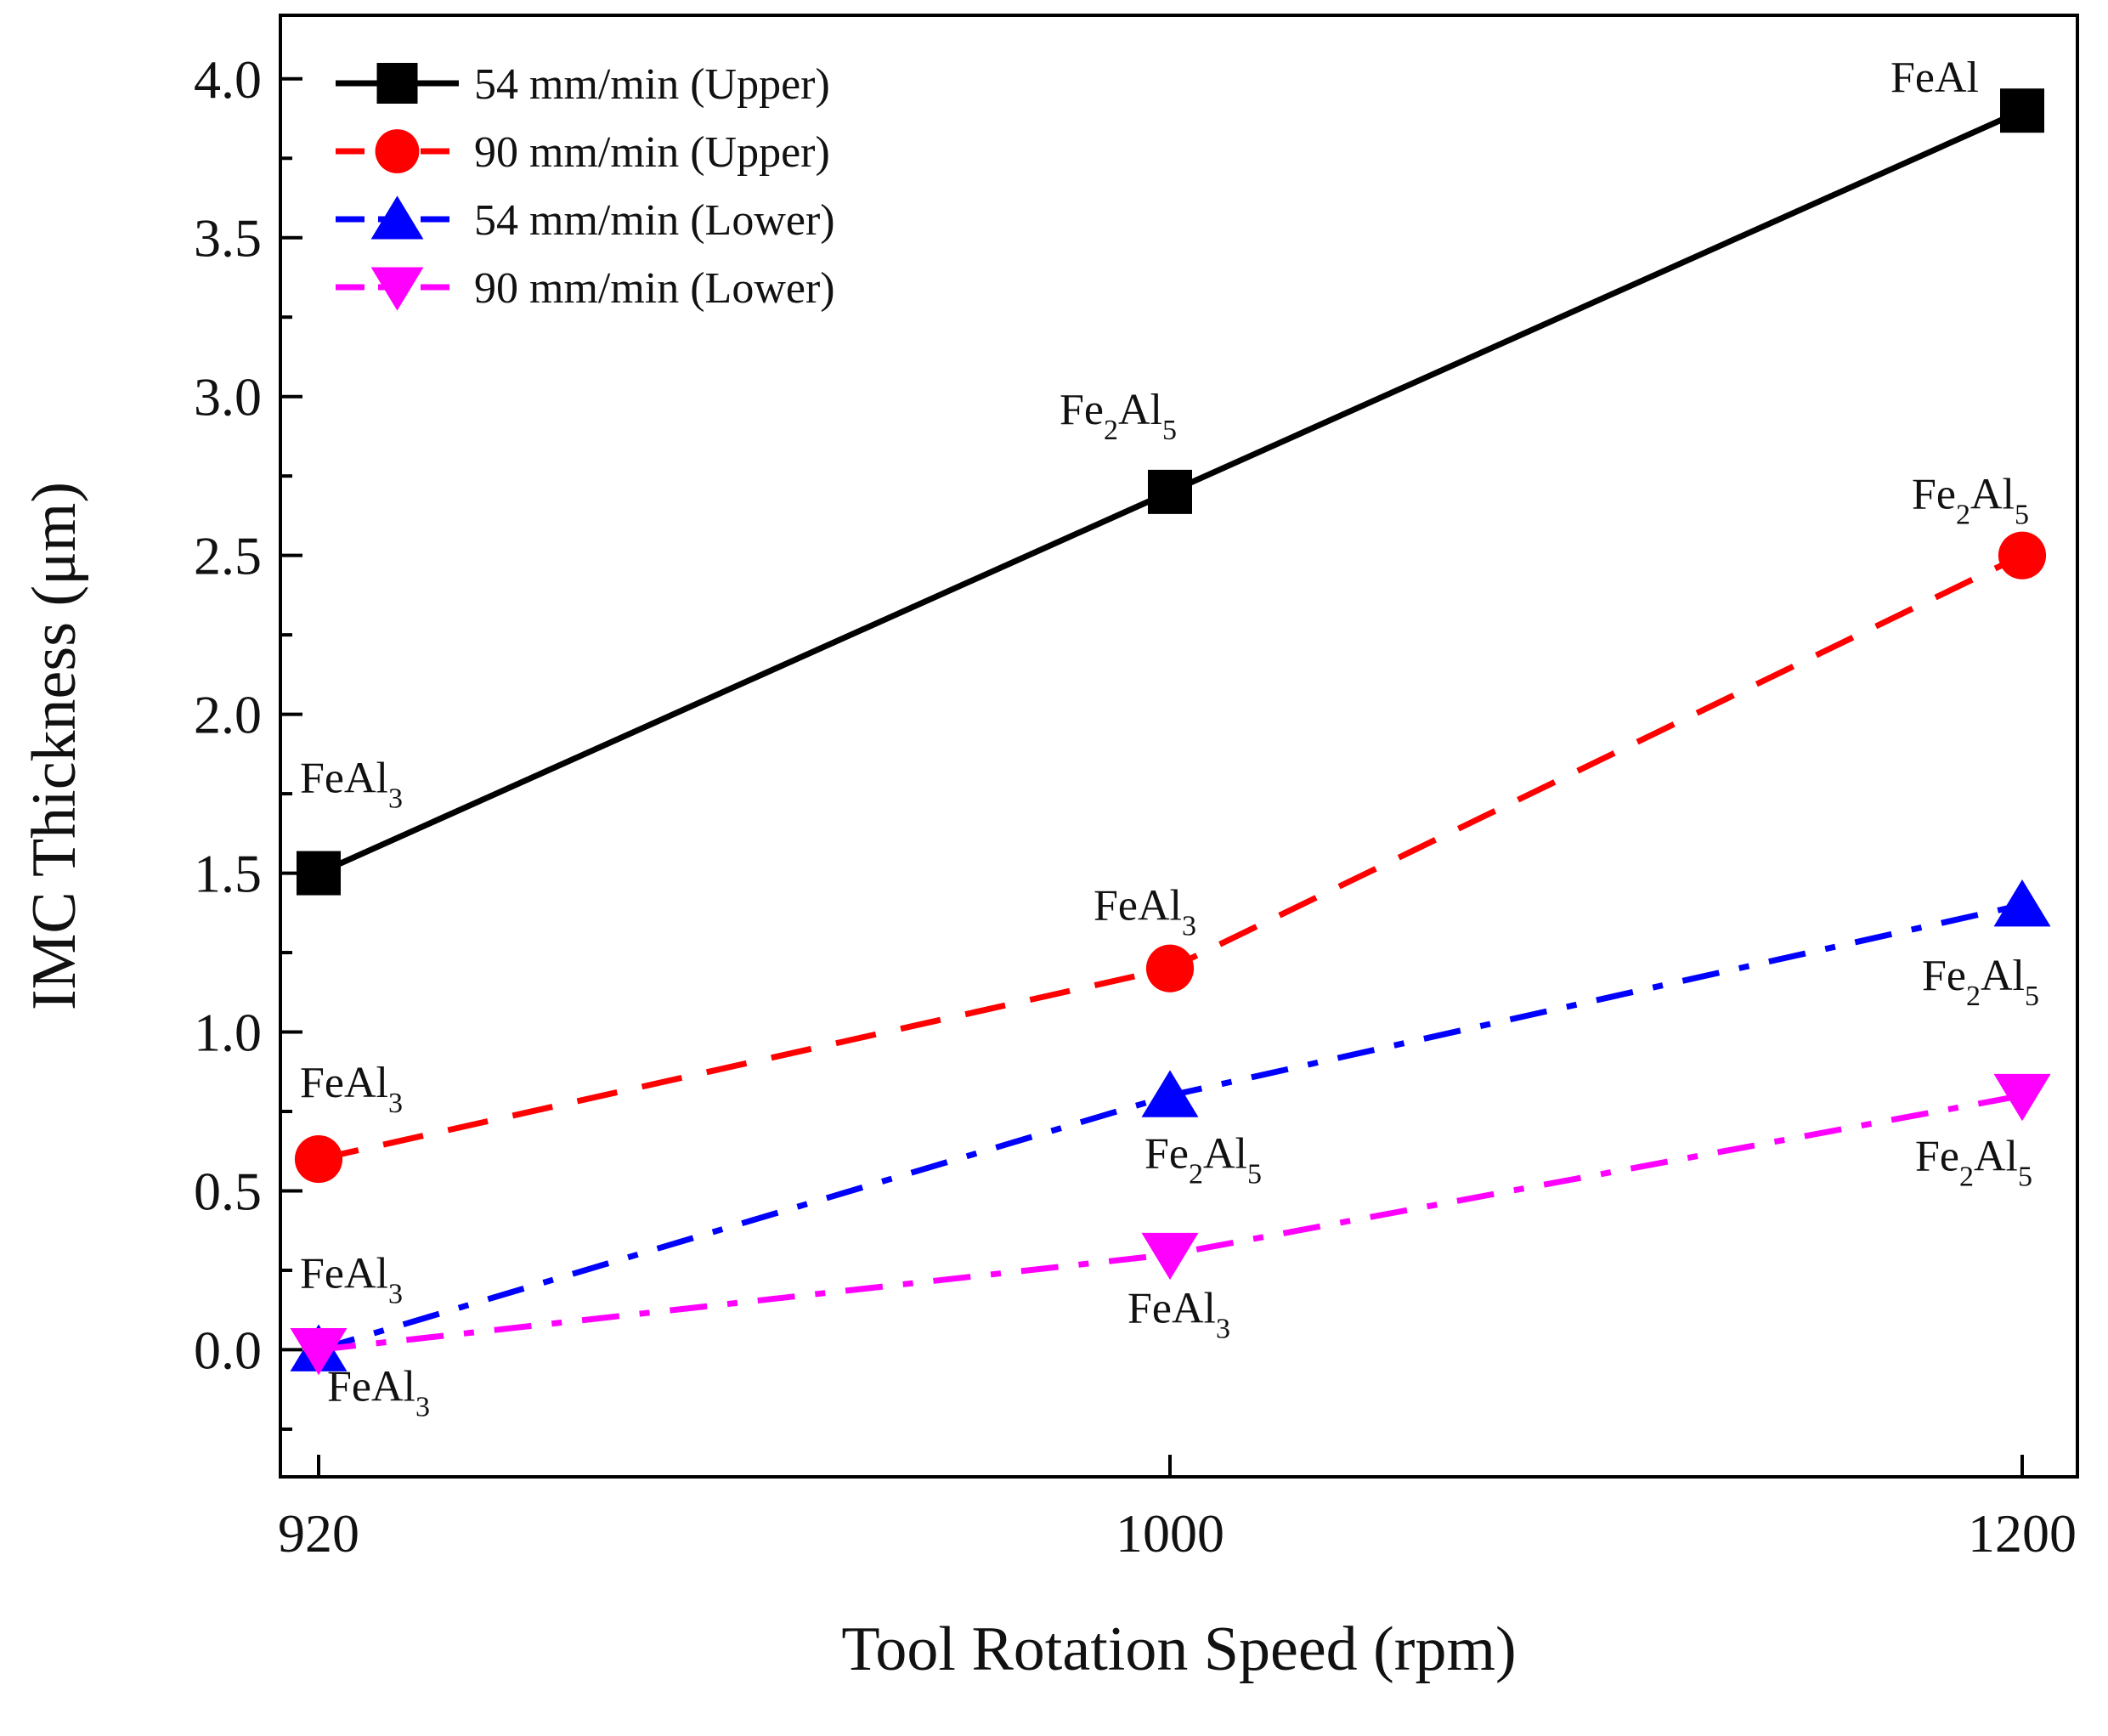 The image size is (2108, 1736). I want to click on y-axis-title: IMC Thickness (μm), so click(54, 746).